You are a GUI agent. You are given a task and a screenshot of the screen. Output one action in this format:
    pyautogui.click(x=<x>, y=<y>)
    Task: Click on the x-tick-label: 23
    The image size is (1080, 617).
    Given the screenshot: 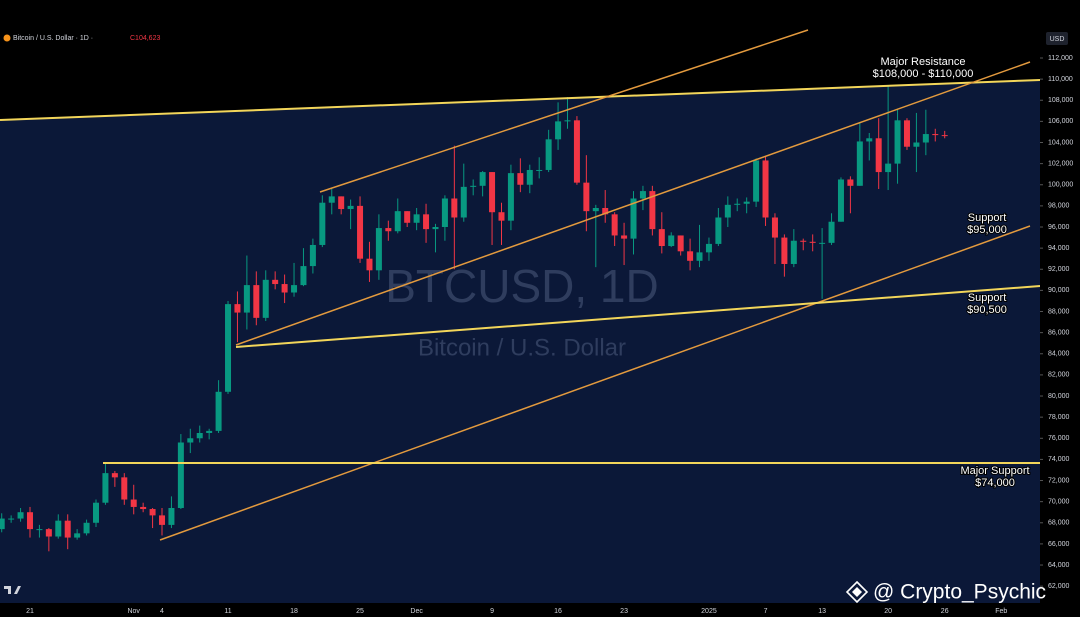 What is the action you would take?
    pyautogui.click(x=624, y=611)
    